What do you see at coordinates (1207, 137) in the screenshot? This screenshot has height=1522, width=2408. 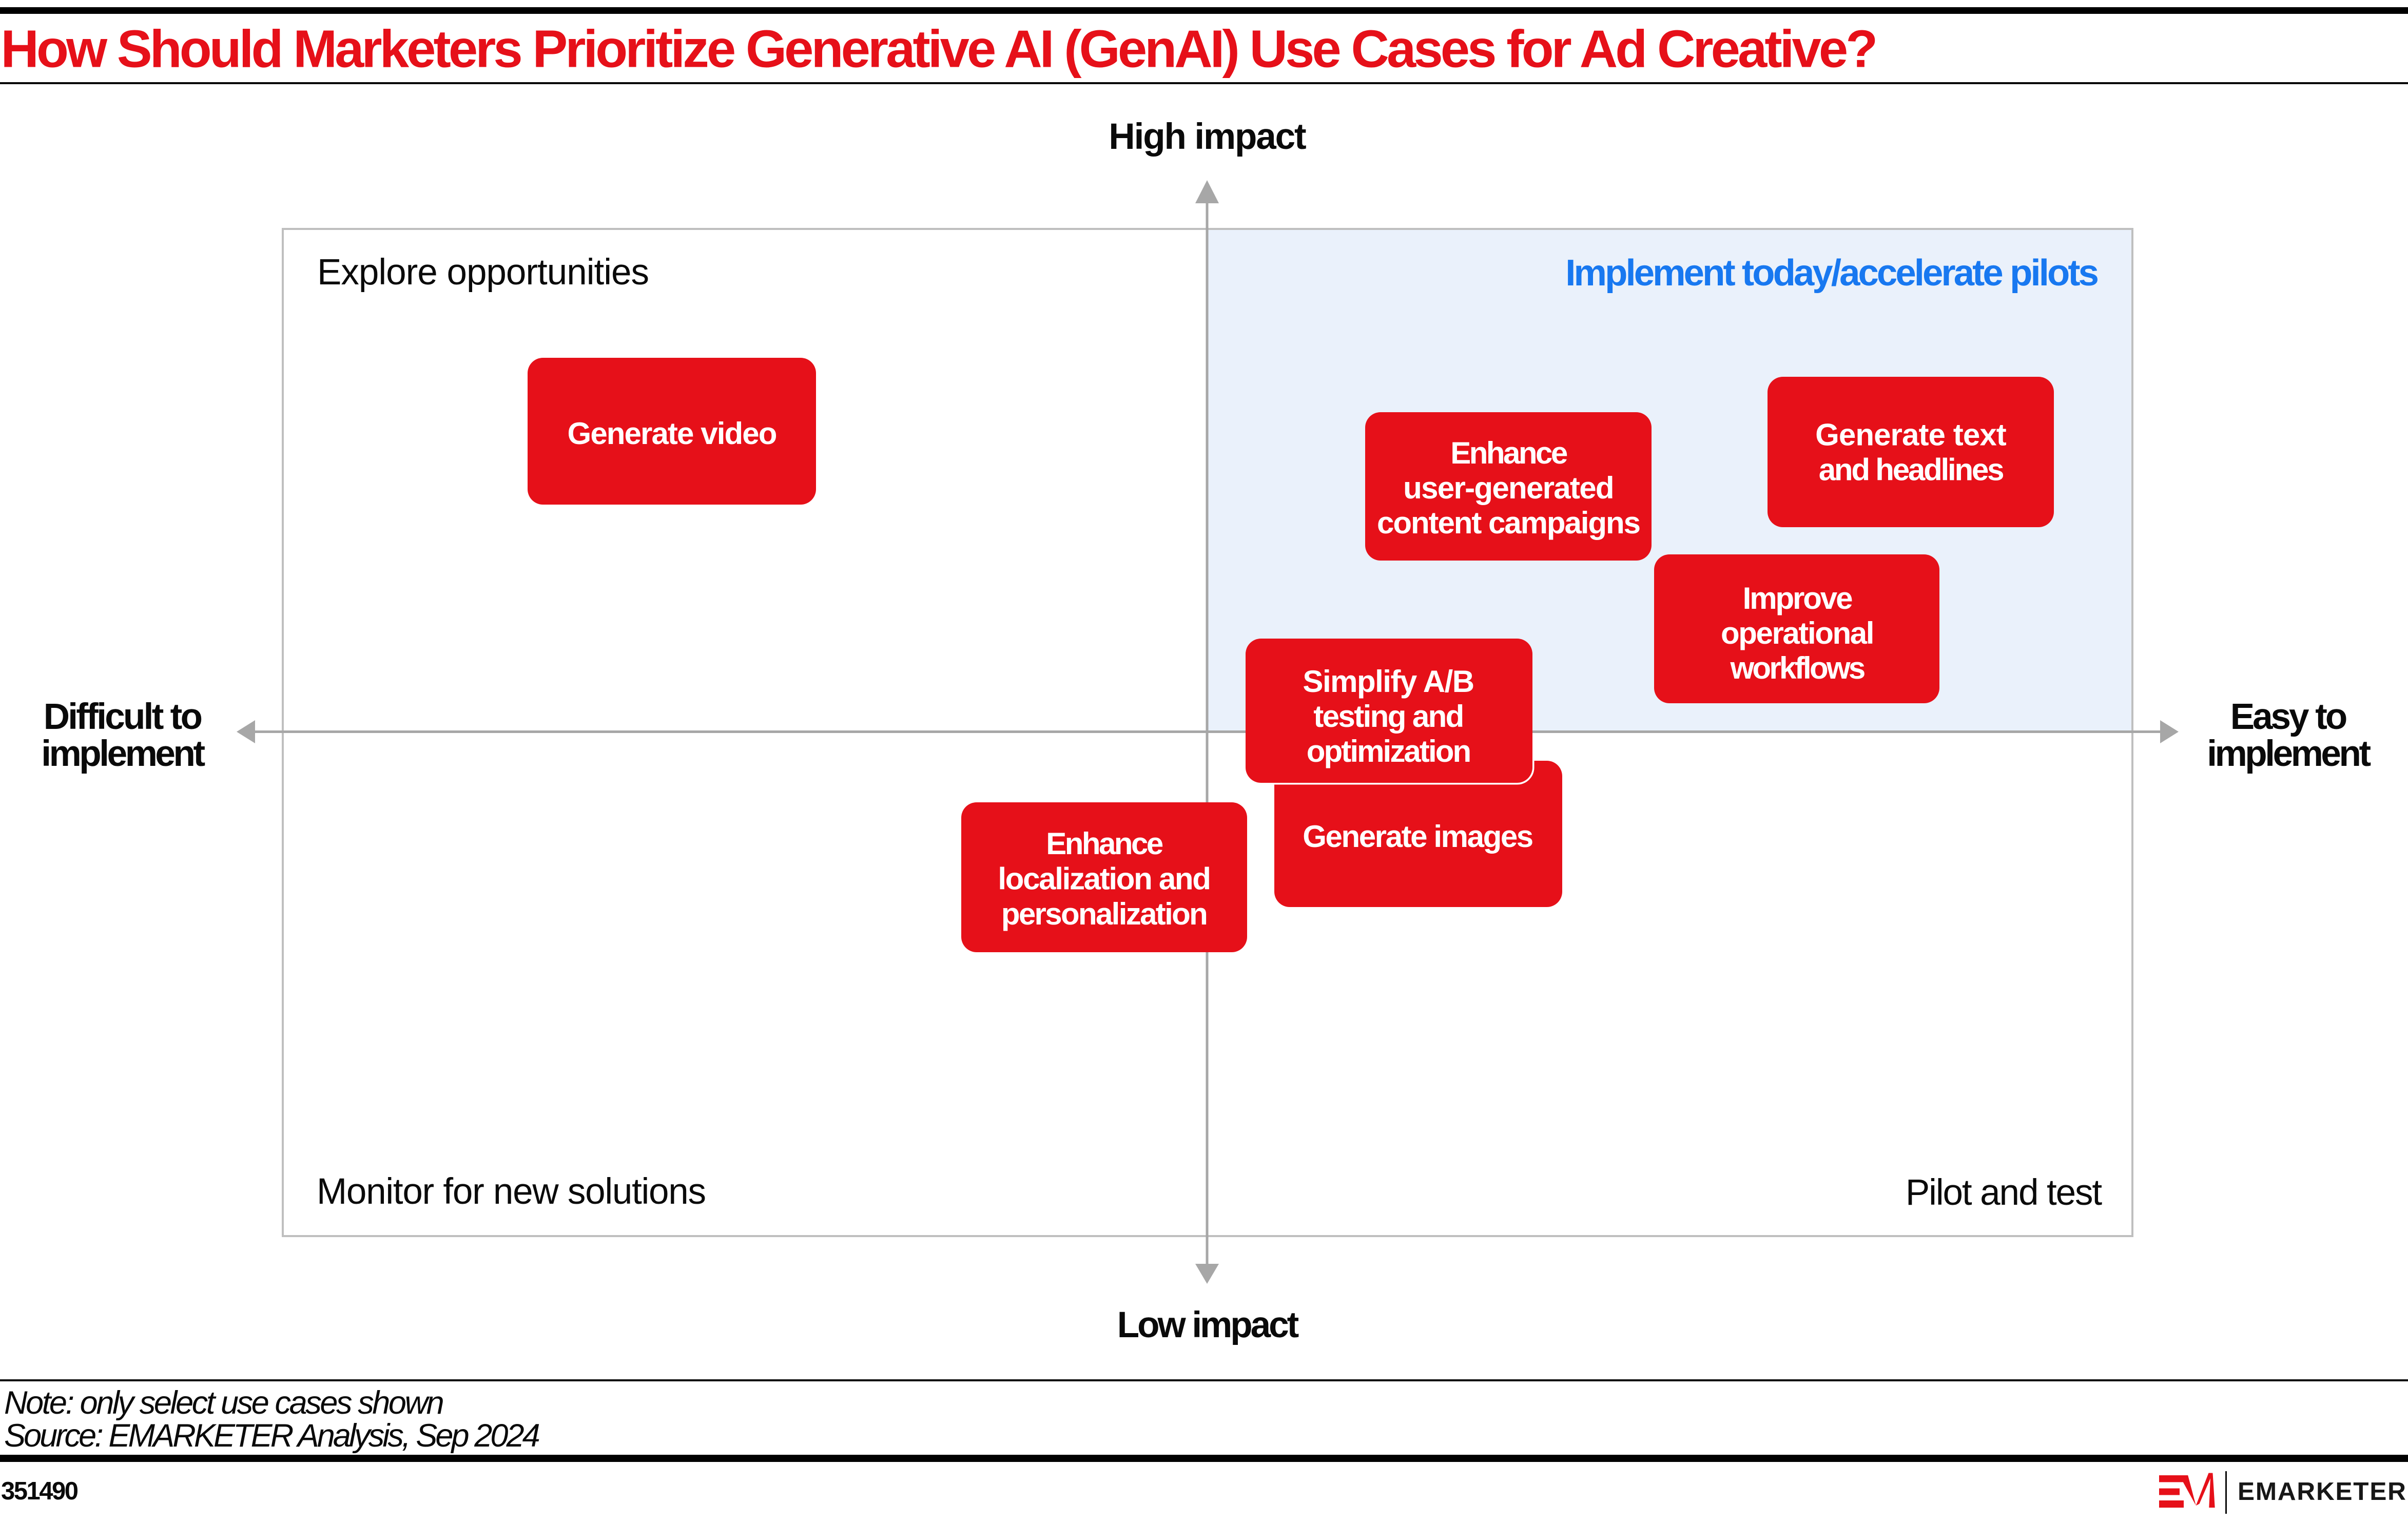 I see `svg-text: High impact` at bounding box center [1207, 137].